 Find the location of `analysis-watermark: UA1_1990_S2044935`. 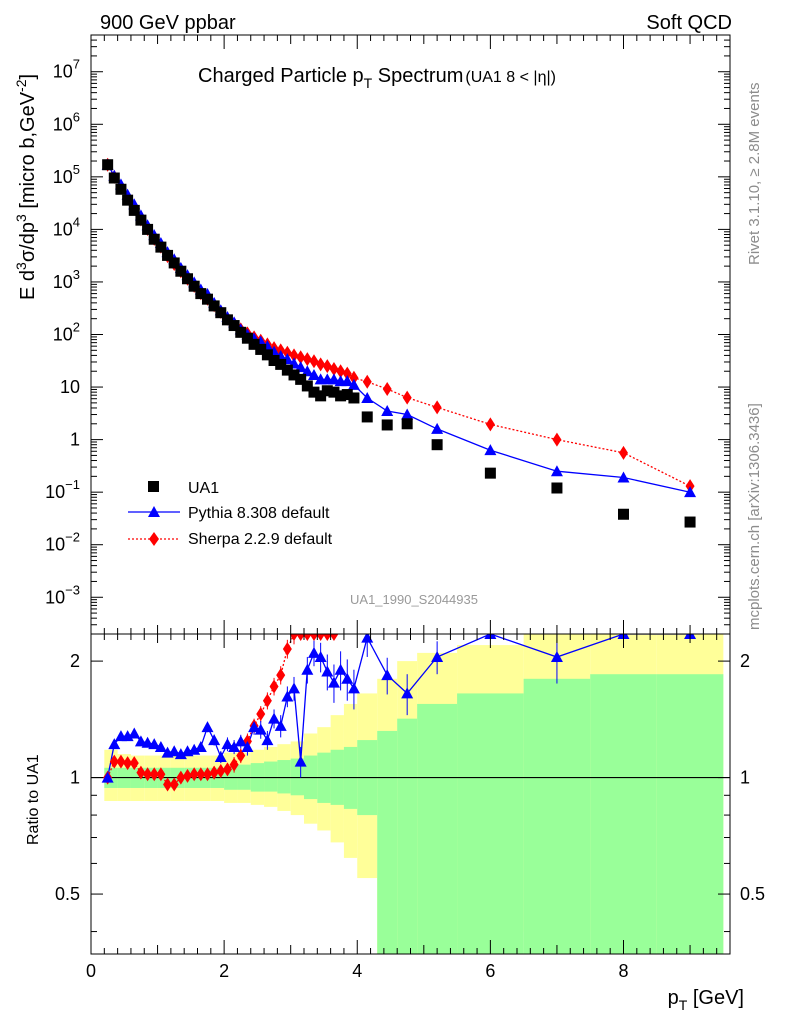

analysis-watermark: UA1_1990_S2044935 is located at coordinates (414, 599).